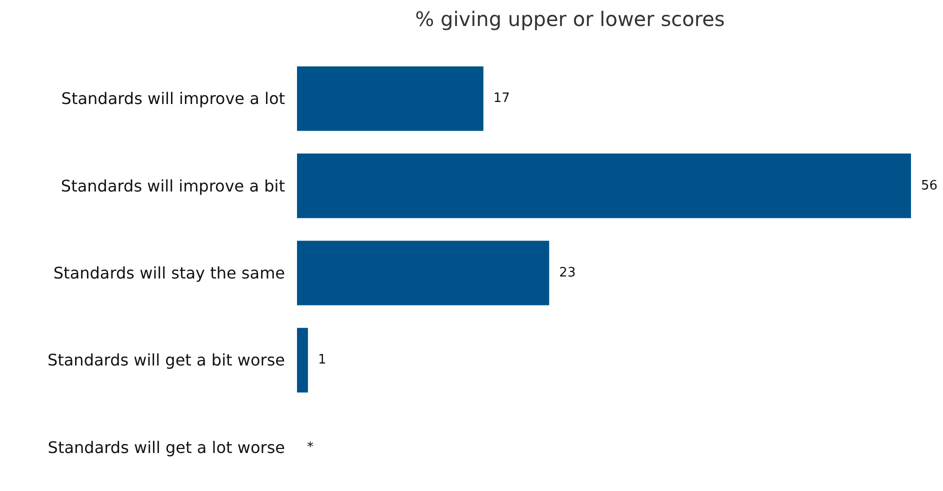  Describe the element at coordinates (172, 186) in the screenshot. I see `y-tick-label: Standards will improve a bit` at that location.